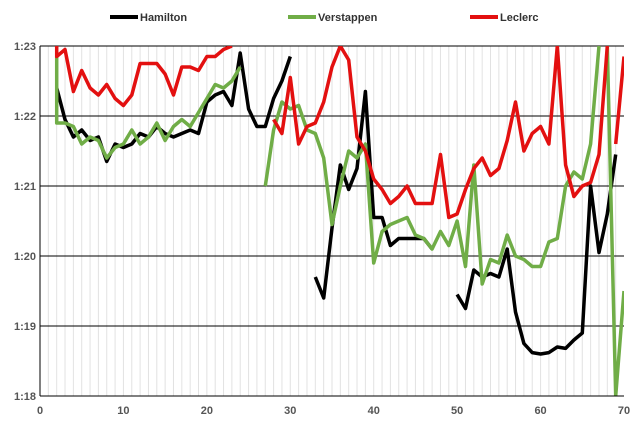  What do you see at coordinates (207, 411) in the screenshot?
I see `x-tick-label: 20` at bounding box center [207, 411].